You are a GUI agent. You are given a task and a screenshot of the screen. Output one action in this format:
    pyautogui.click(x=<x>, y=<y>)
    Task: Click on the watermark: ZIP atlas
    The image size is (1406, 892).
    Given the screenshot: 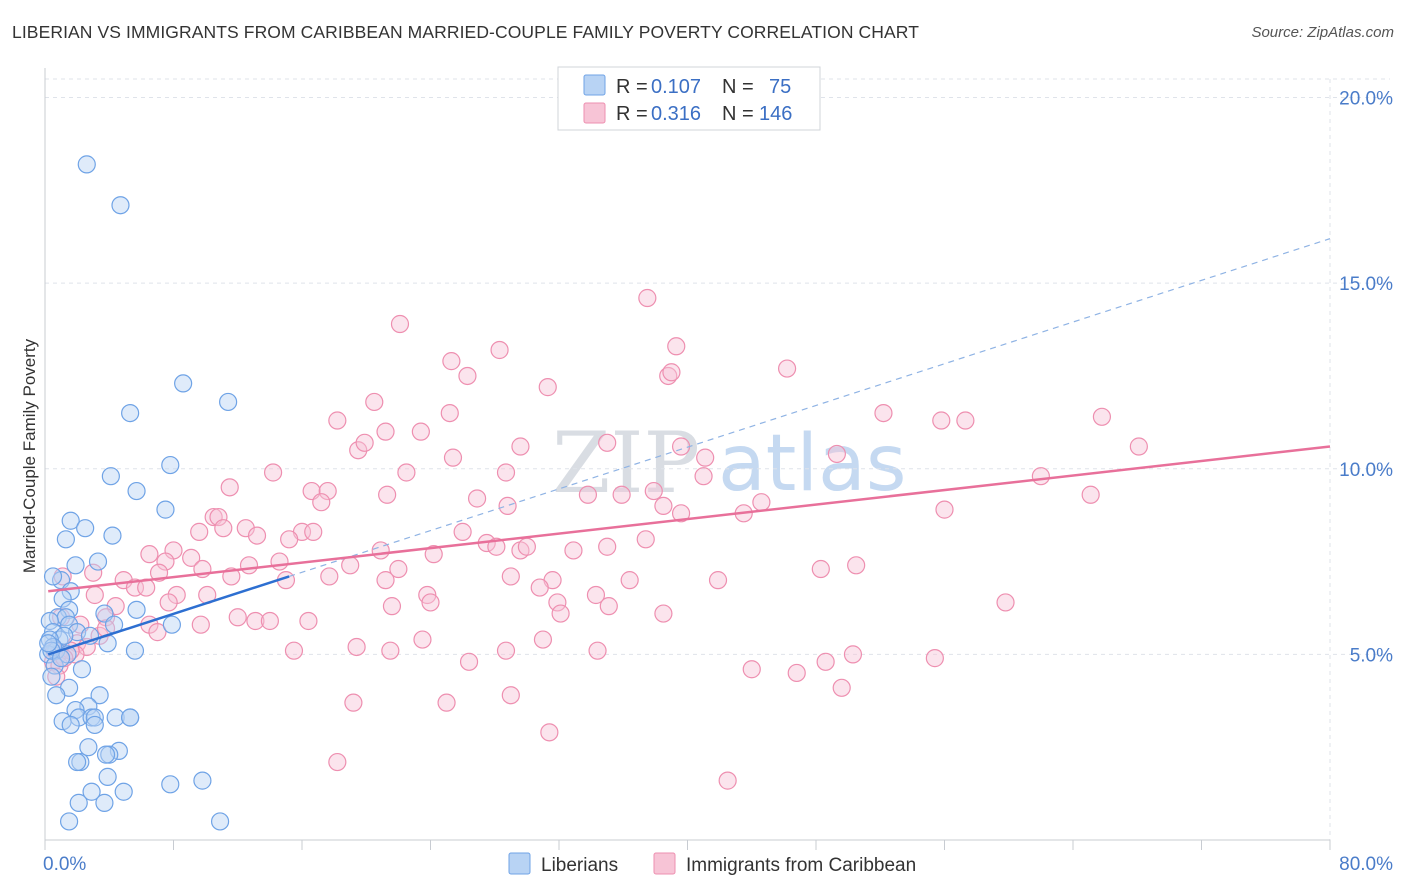 What is the action you would take?
    pyautogui.click(x=729, y=463)
    